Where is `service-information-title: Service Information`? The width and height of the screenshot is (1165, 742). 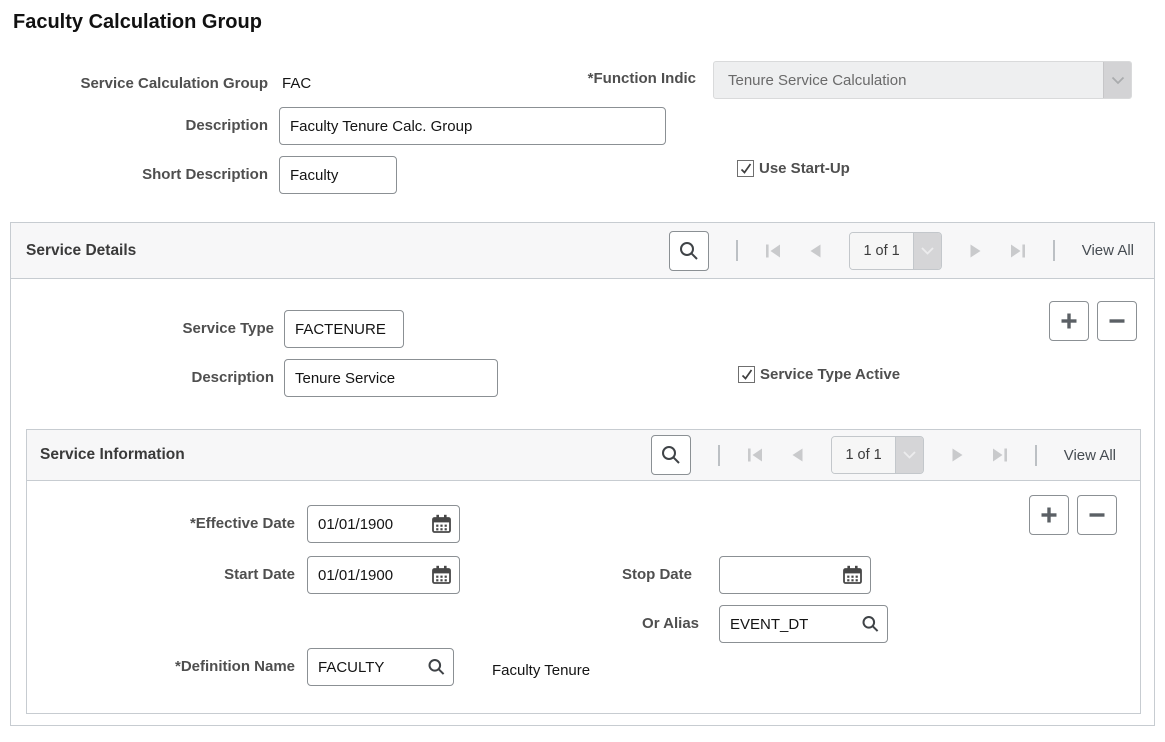
service-information-title: Service Information is located at coordinates (112, 454).